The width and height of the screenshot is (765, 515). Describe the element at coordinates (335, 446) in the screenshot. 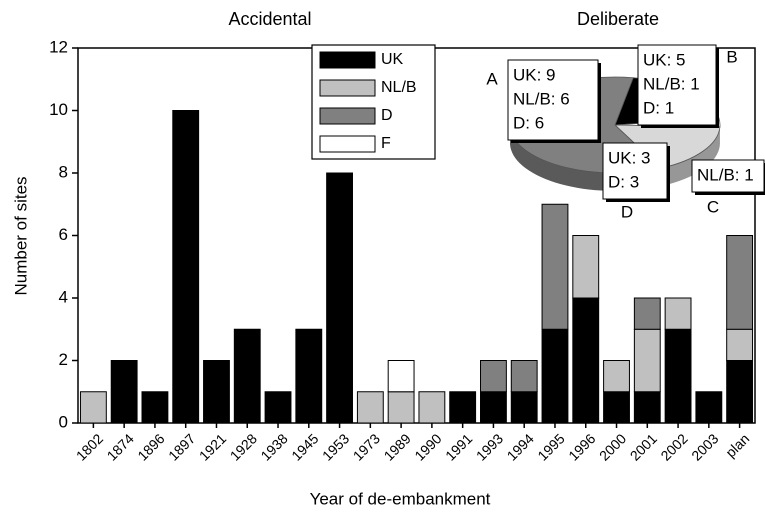

I see `x-tick-label: 1953` at that location.